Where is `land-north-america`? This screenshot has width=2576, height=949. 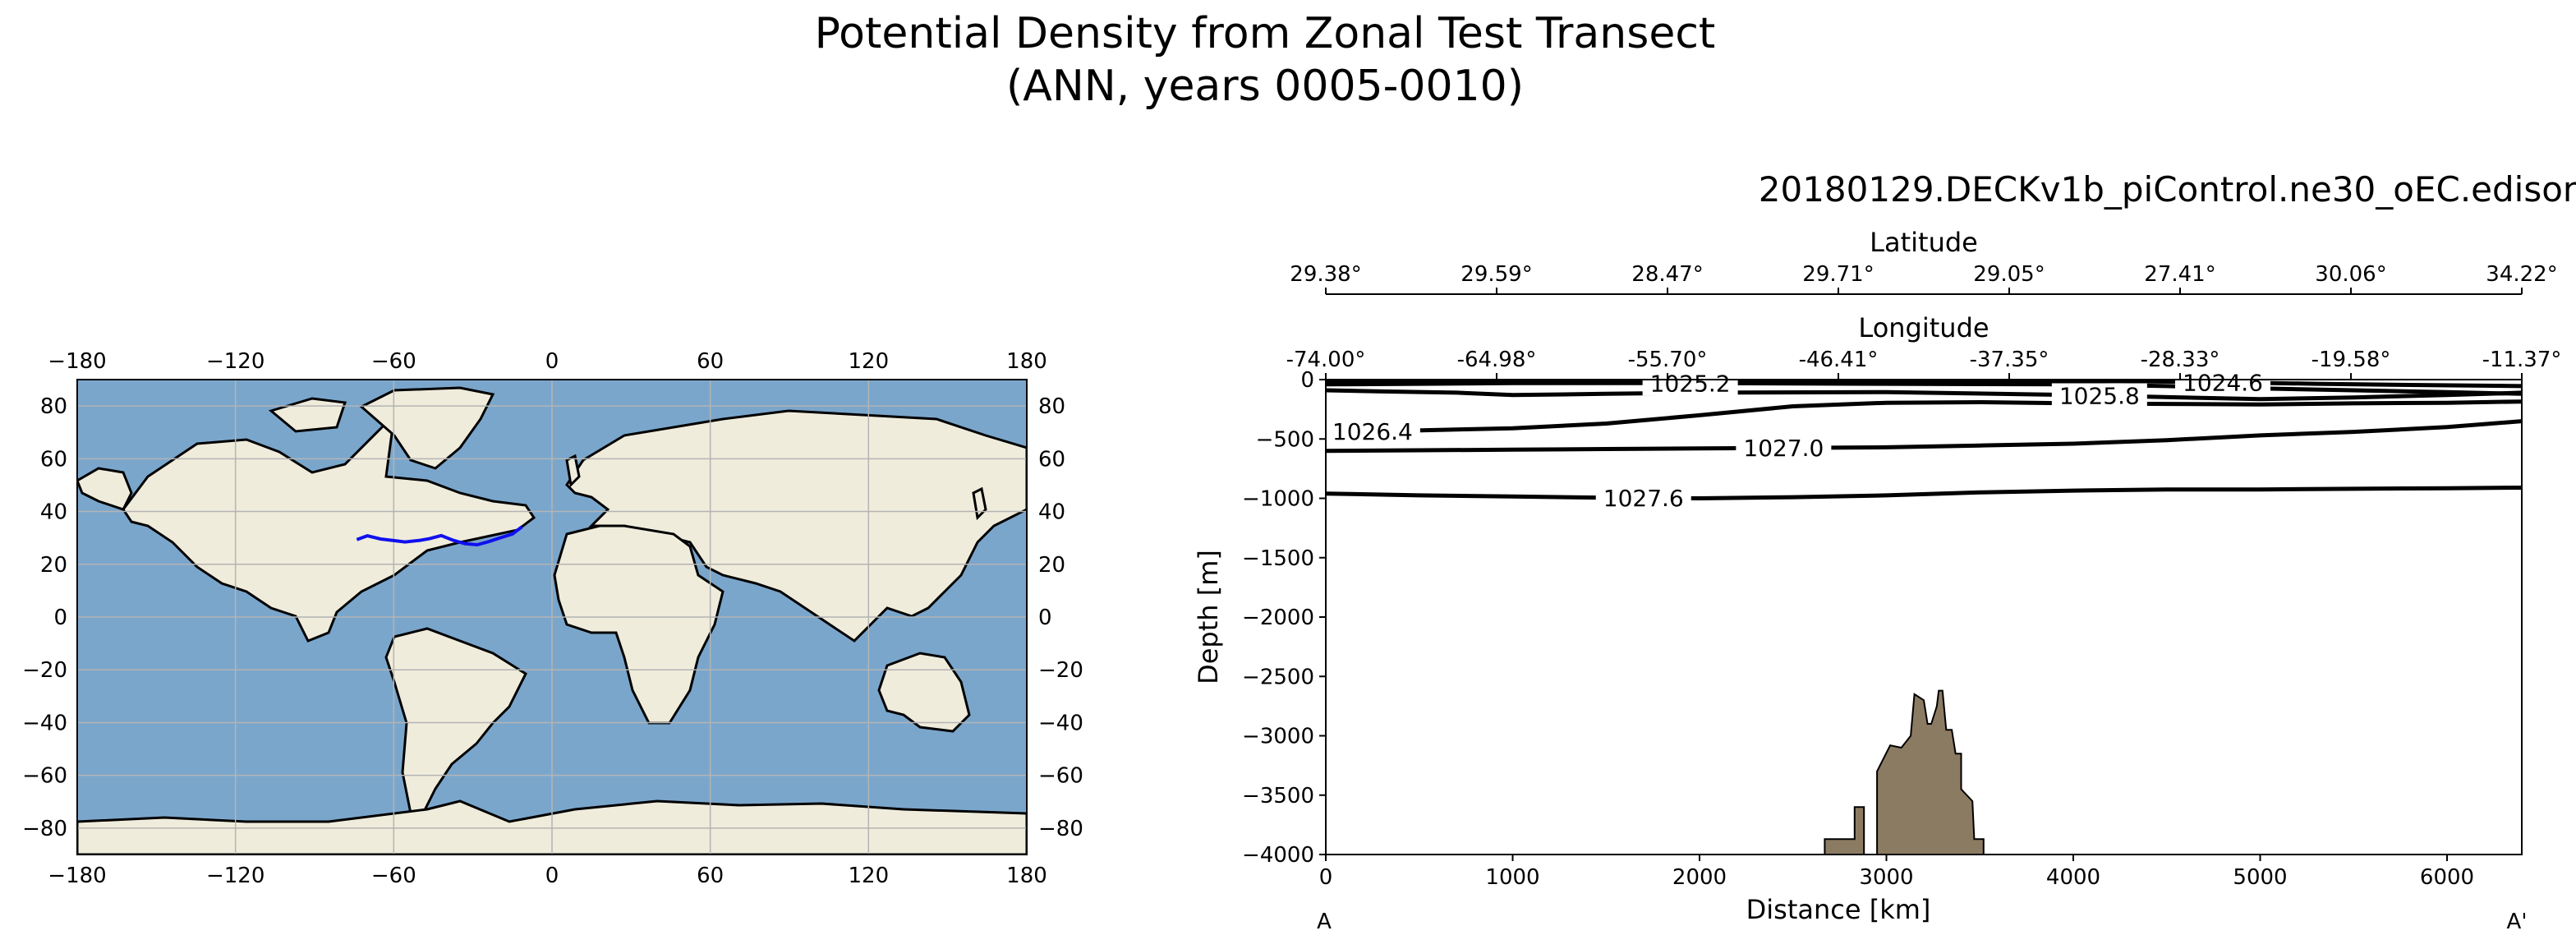
land-north-america is located at coordinates (329, 527).